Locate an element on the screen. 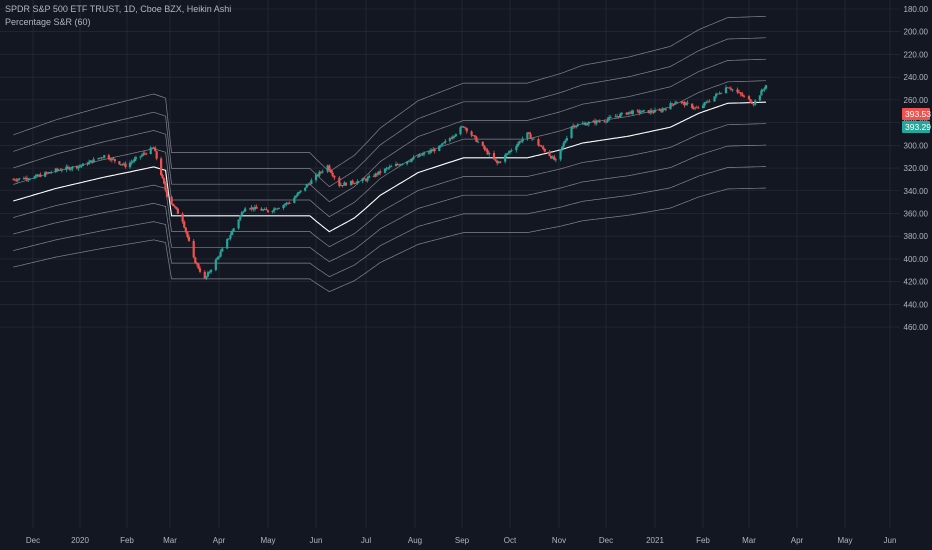 This screenshot has height=550, width=932. y-tick-label: 320.00 is located at coordinates (916, 168).